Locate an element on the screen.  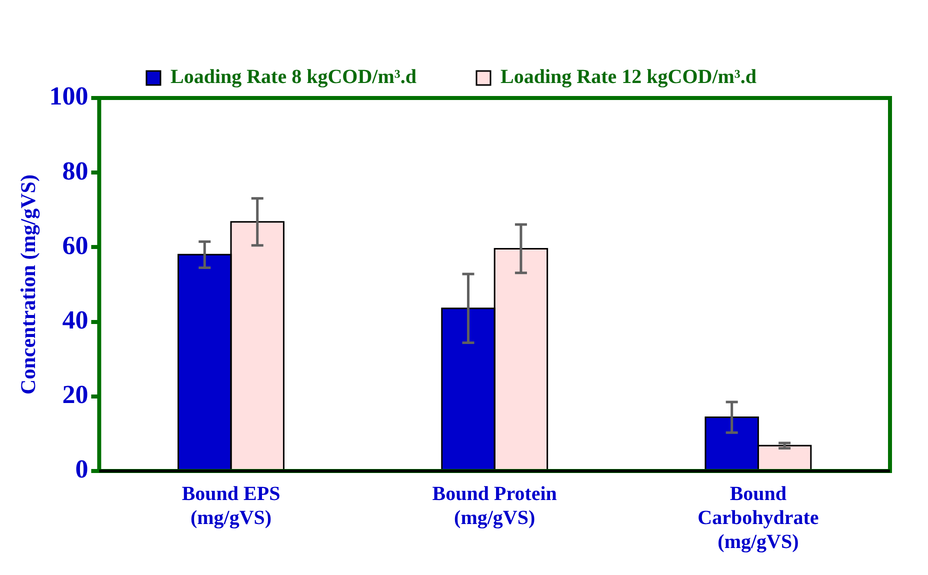
y-tick-label: 100 is located at coordinates (68, 96).